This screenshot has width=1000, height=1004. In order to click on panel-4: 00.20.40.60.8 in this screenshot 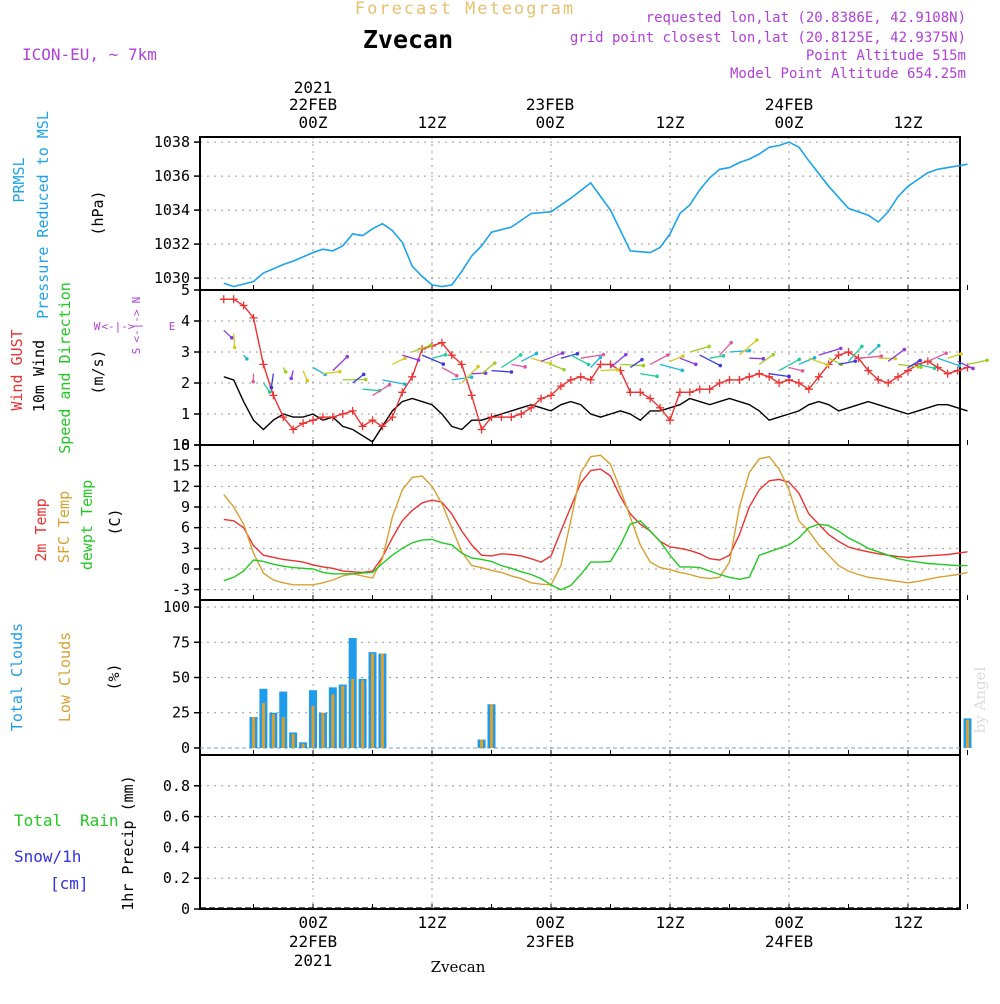, I will do `click(565, 836)`.